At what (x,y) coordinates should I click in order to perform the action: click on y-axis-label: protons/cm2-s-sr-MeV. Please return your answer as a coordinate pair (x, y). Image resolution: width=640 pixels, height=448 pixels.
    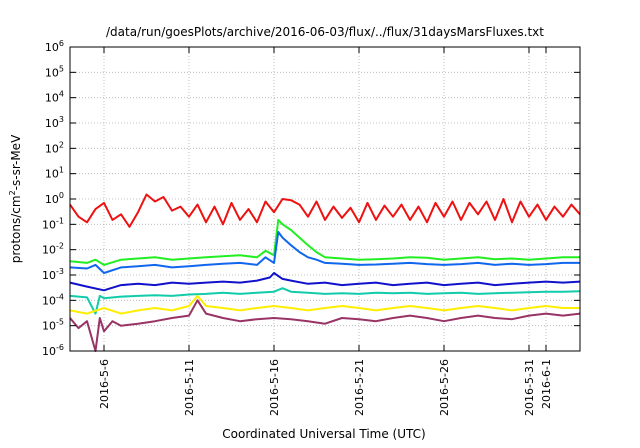
    Looking at the image, I should click on (15, 198).